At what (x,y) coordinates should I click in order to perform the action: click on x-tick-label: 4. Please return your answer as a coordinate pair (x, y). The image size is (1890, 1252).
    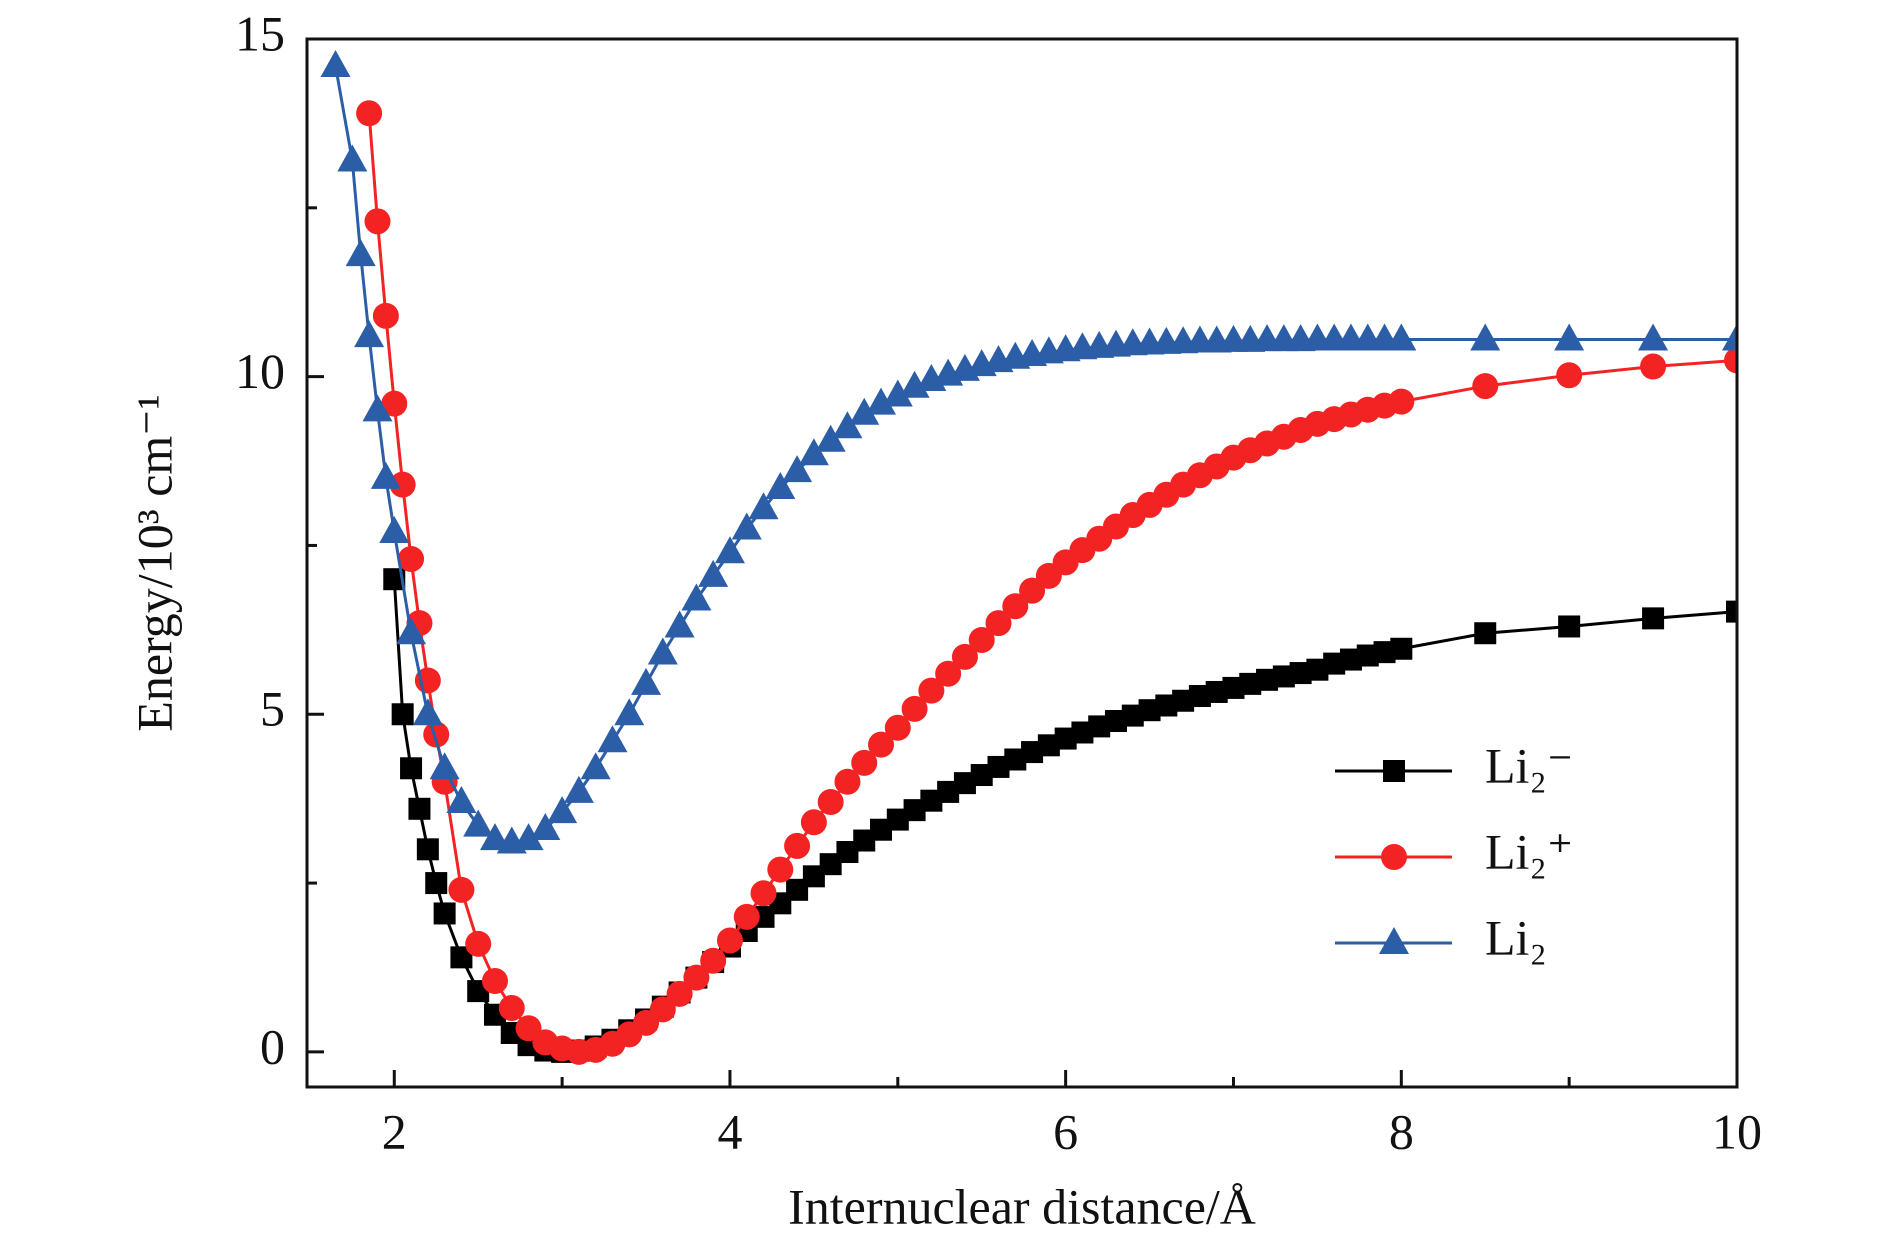
    Looking at the image, I should click on (729, 1131).